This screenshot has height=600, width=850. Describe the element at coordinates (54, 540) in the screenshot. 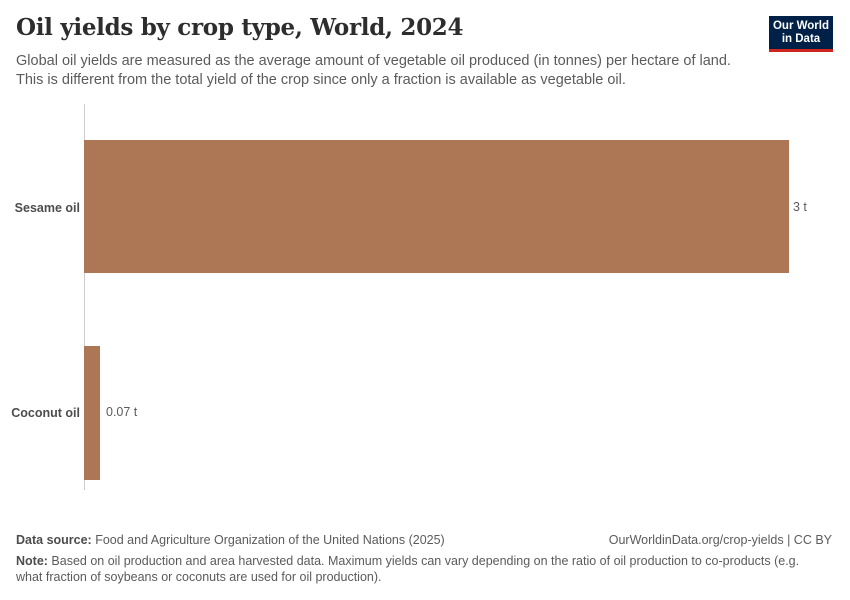

I see `data-source-key: Data source:` at that location.